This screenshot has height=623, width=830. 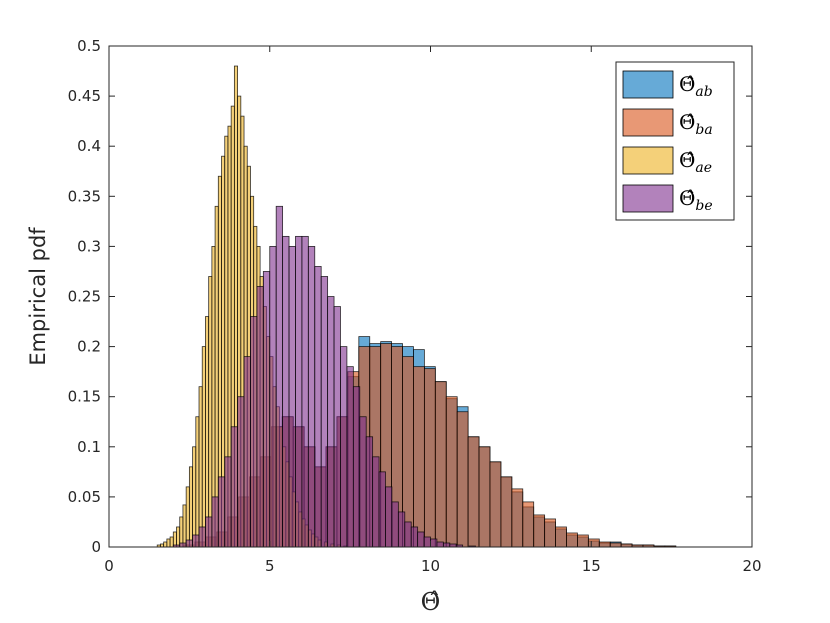 I want to click on y-axis-label: Empirical pdf, so click(x=38, y=296).